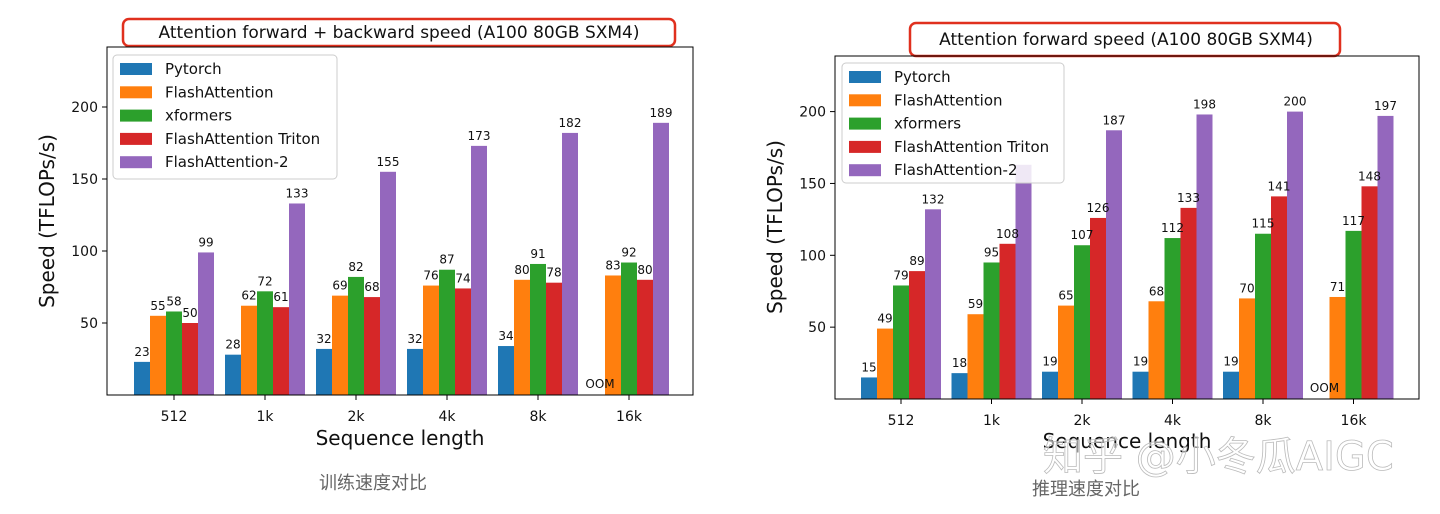  Describe the element at coordinates (264, 281) in the screenshot. I see `bar-value-label: 72` at that location.